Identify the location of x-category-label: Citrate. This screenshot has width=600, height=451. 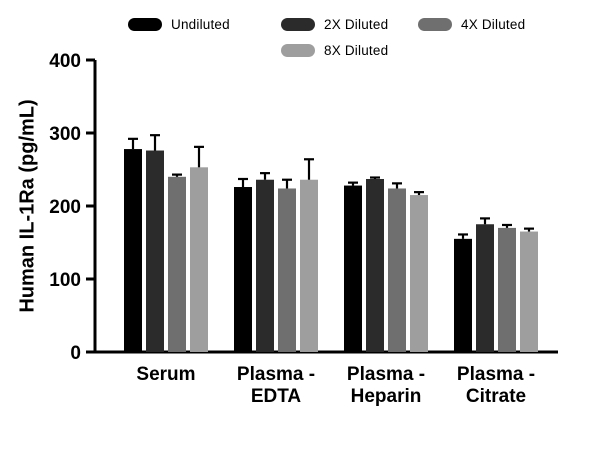
(496, 396).